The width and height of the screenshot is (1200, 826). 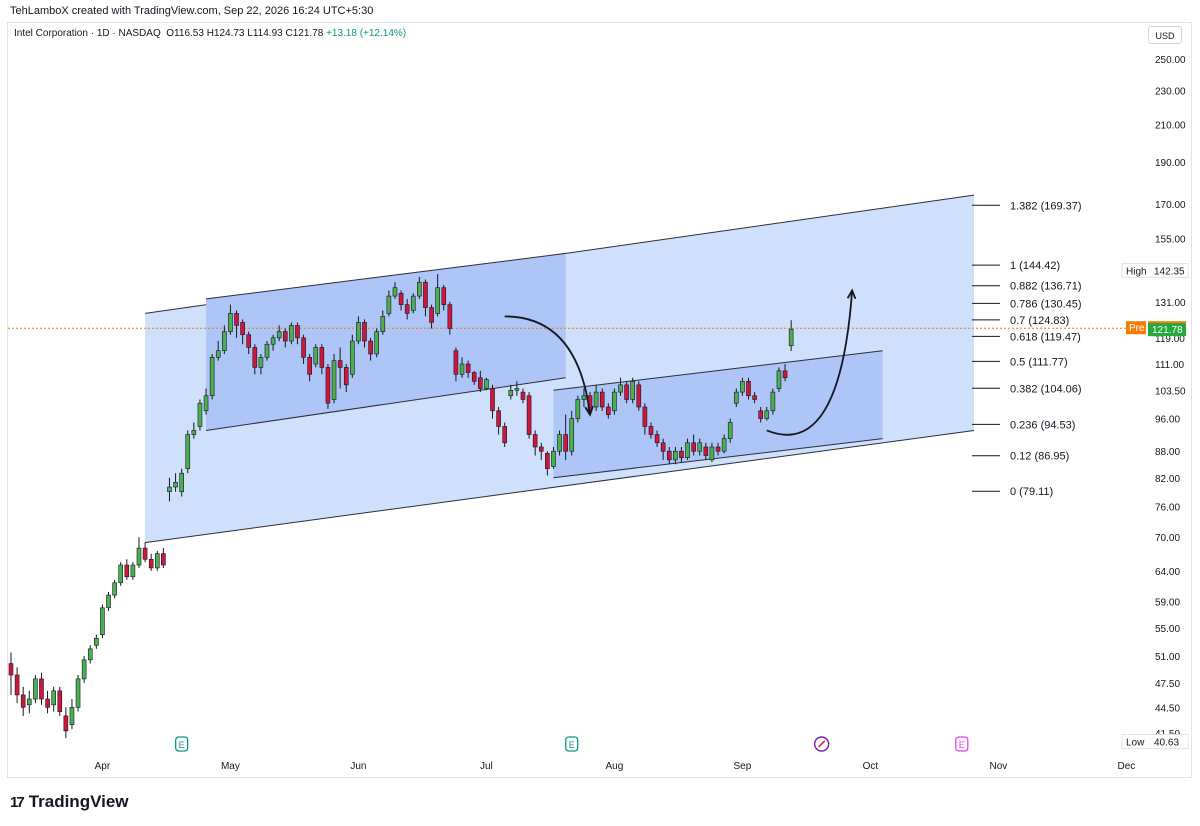 What do you see at coordinates (615, 766) in the screenshot?
I see `x-axis-tick-label: Aug` at bounding box center [615, 766].